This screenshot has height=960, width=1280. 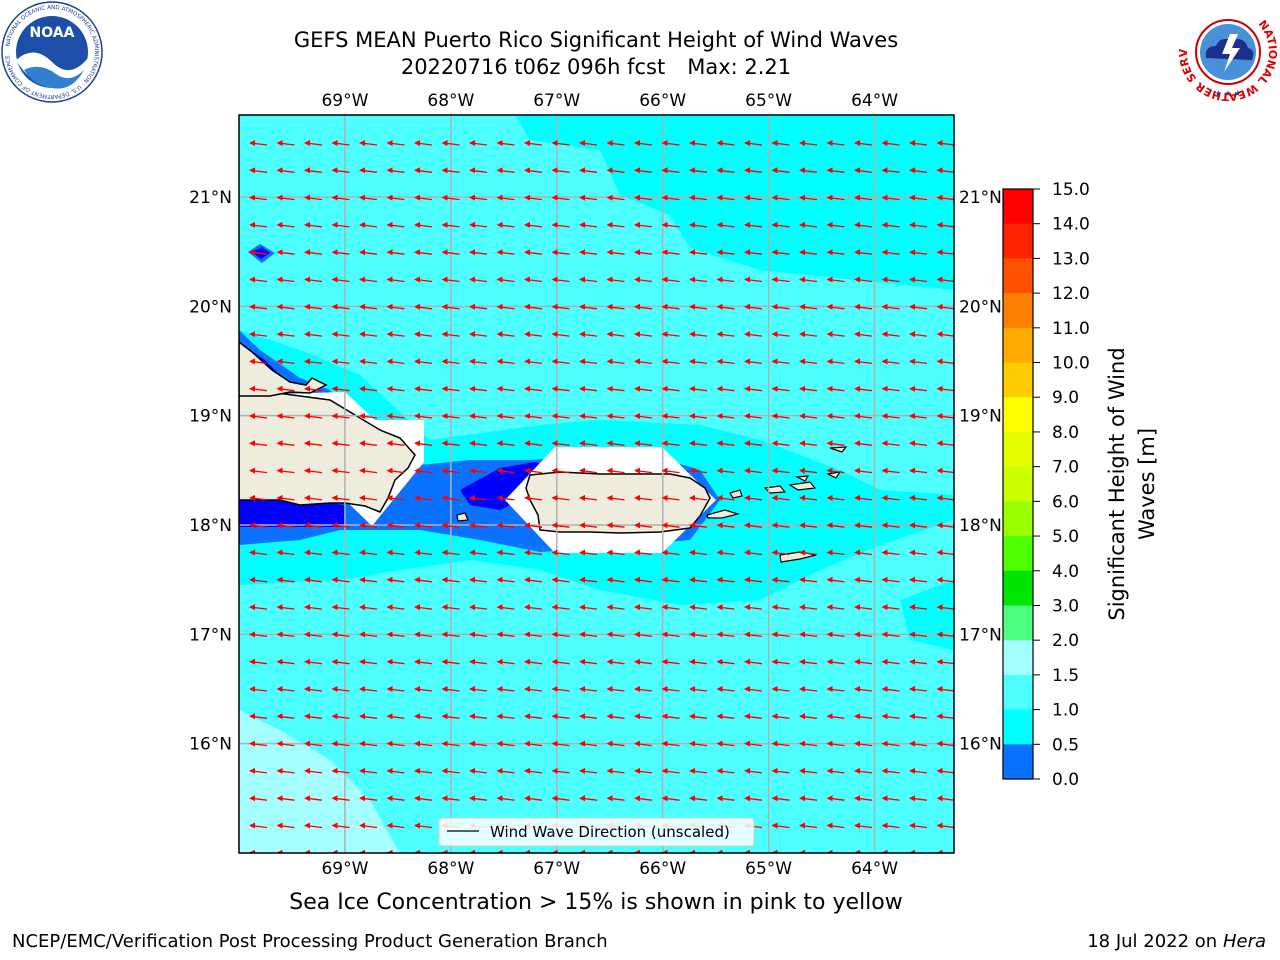 I want to click on lon-label-top: 64°W, so click(x=874, y=101).